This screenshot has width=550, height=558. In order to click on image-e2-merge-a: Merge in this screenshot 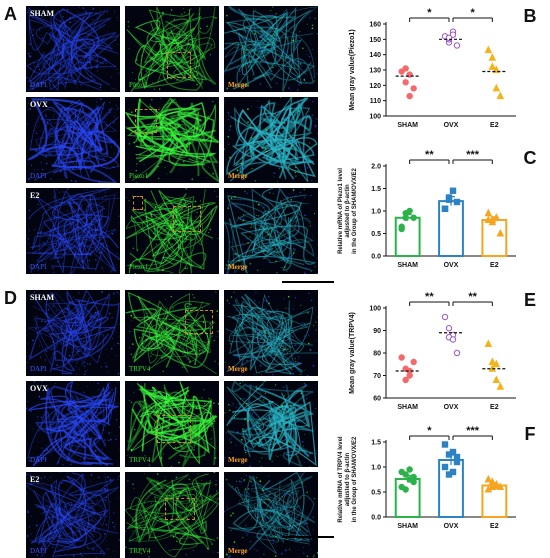, I will do `click(271, 231)`.